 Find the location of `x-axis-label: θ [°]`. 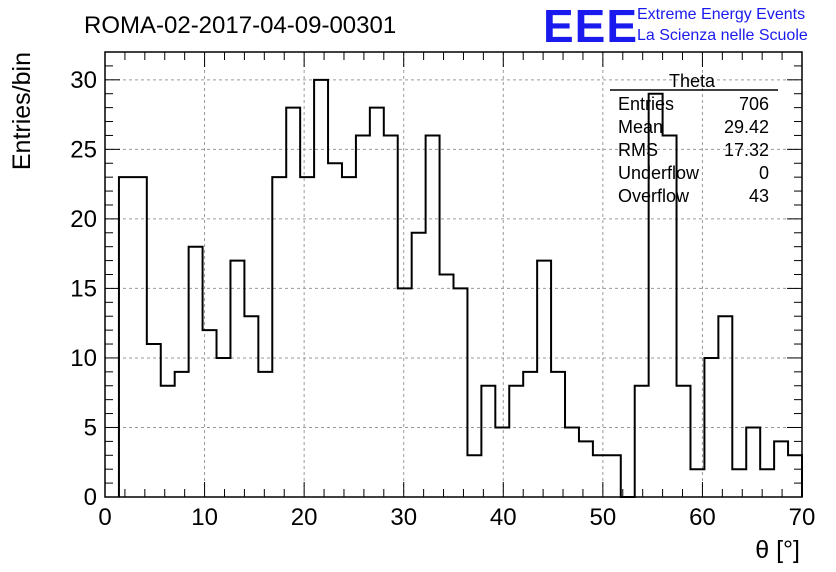

x-axis-label: θ [°] is located at coordinates (777, 550).